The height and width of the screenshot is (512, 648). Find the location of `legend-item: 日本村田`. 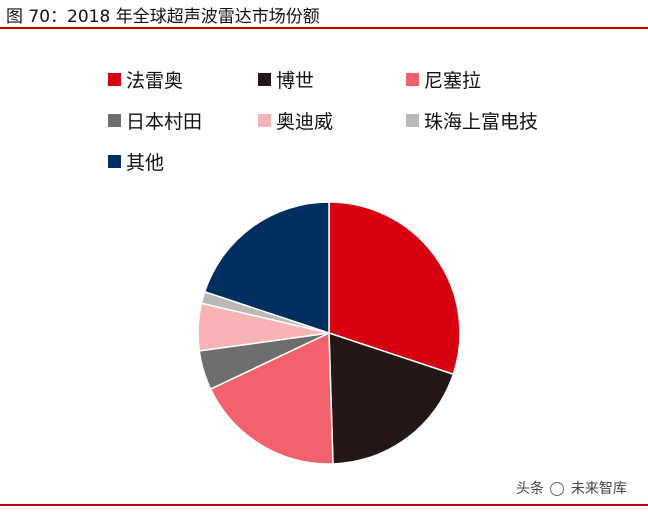

legend-item: 日本村田 is located at coordinates (183, 121).